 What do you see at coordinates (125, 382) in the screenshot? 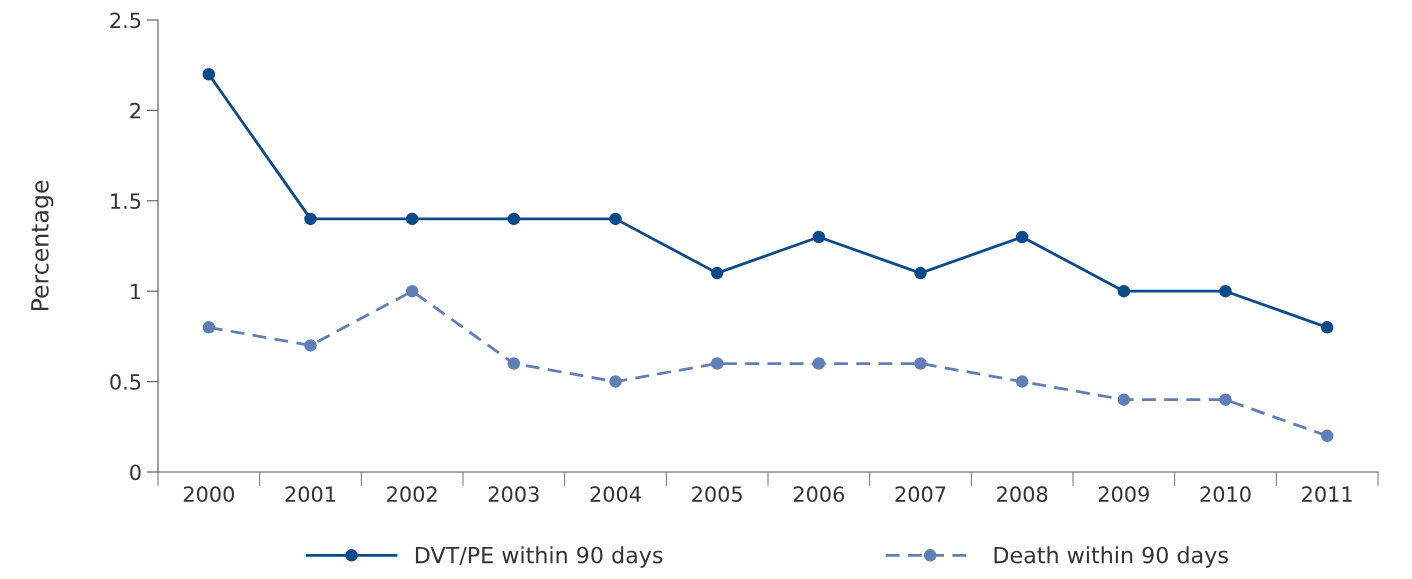
I see `y-tick-label: 0.5` at bounding box center [125, 382].